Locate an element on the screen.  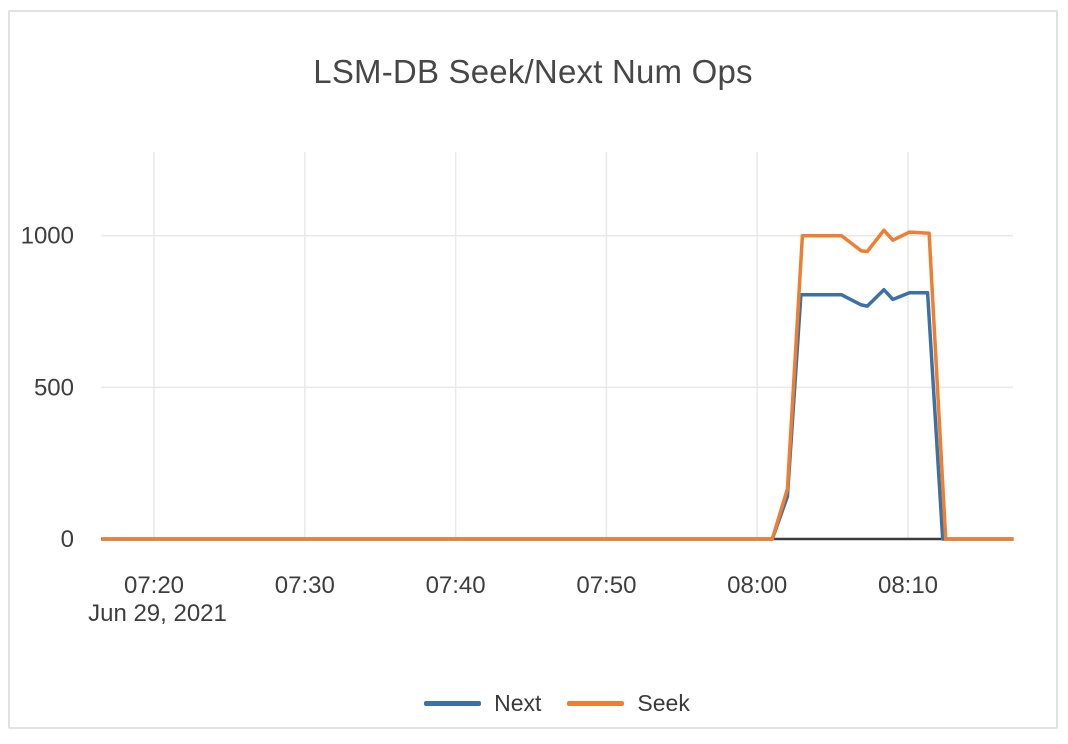
x-tick-label: 07:50 is located at coordinates (606, 585).